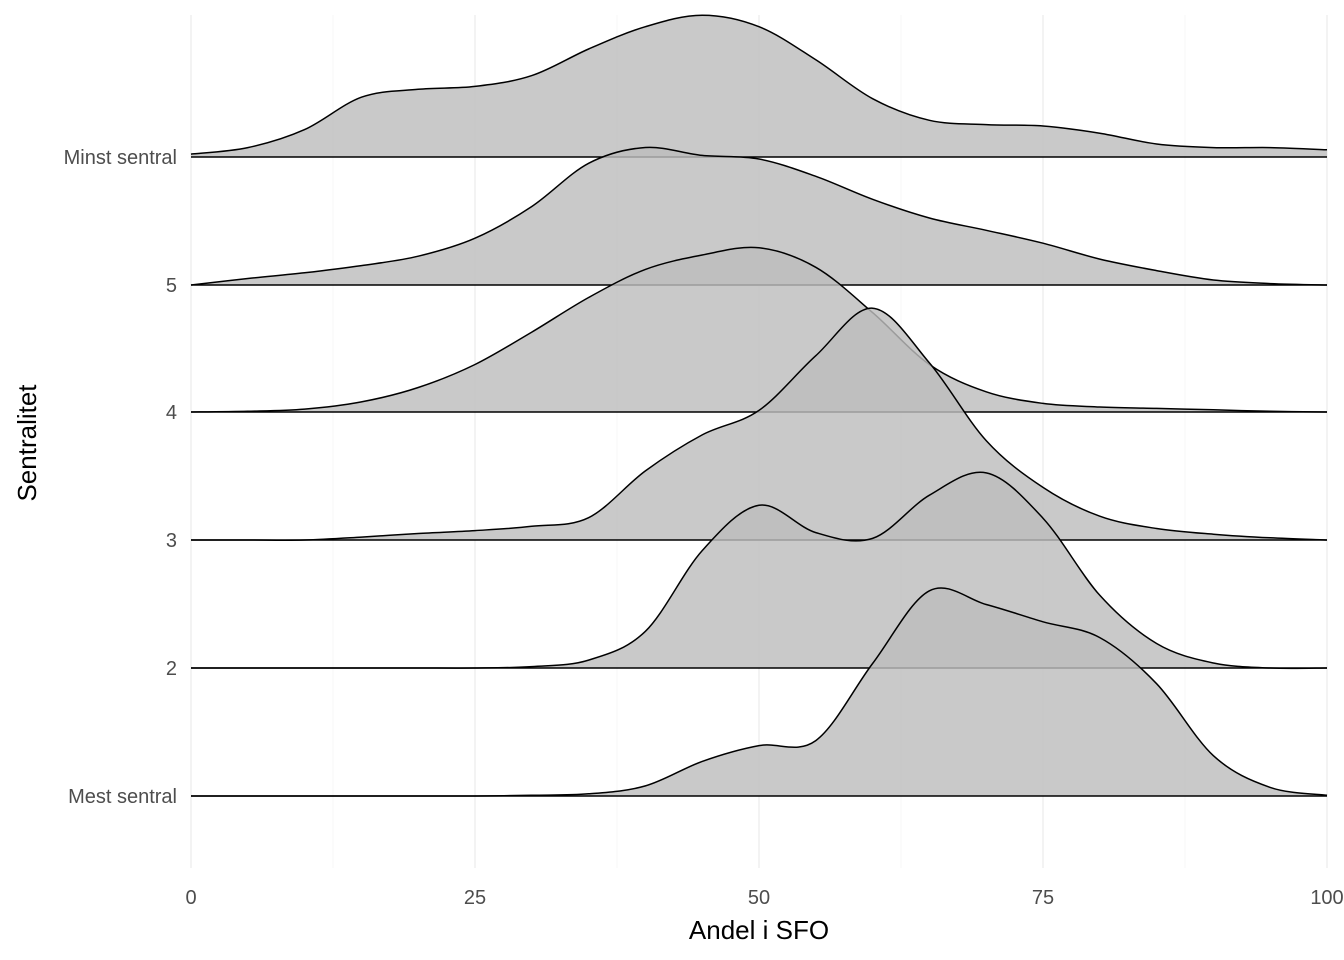 This screenshot has width=1344, height=960. I want to click on x-tick-label-100: 100, so click(1326, 898).